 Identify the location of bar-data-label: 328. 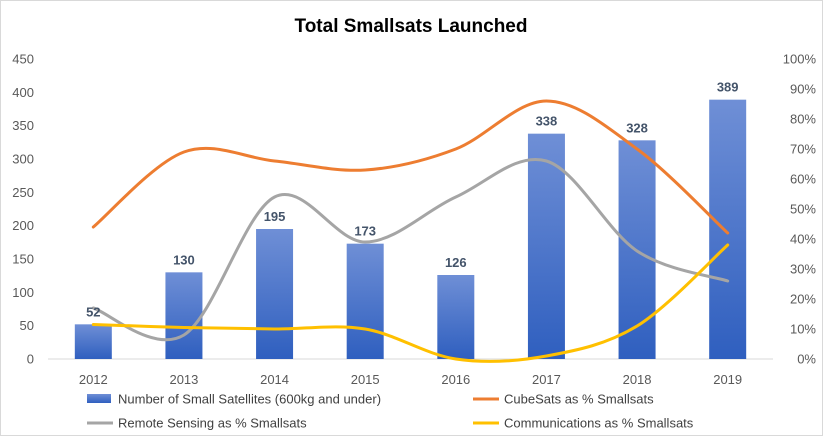
(637, 127).